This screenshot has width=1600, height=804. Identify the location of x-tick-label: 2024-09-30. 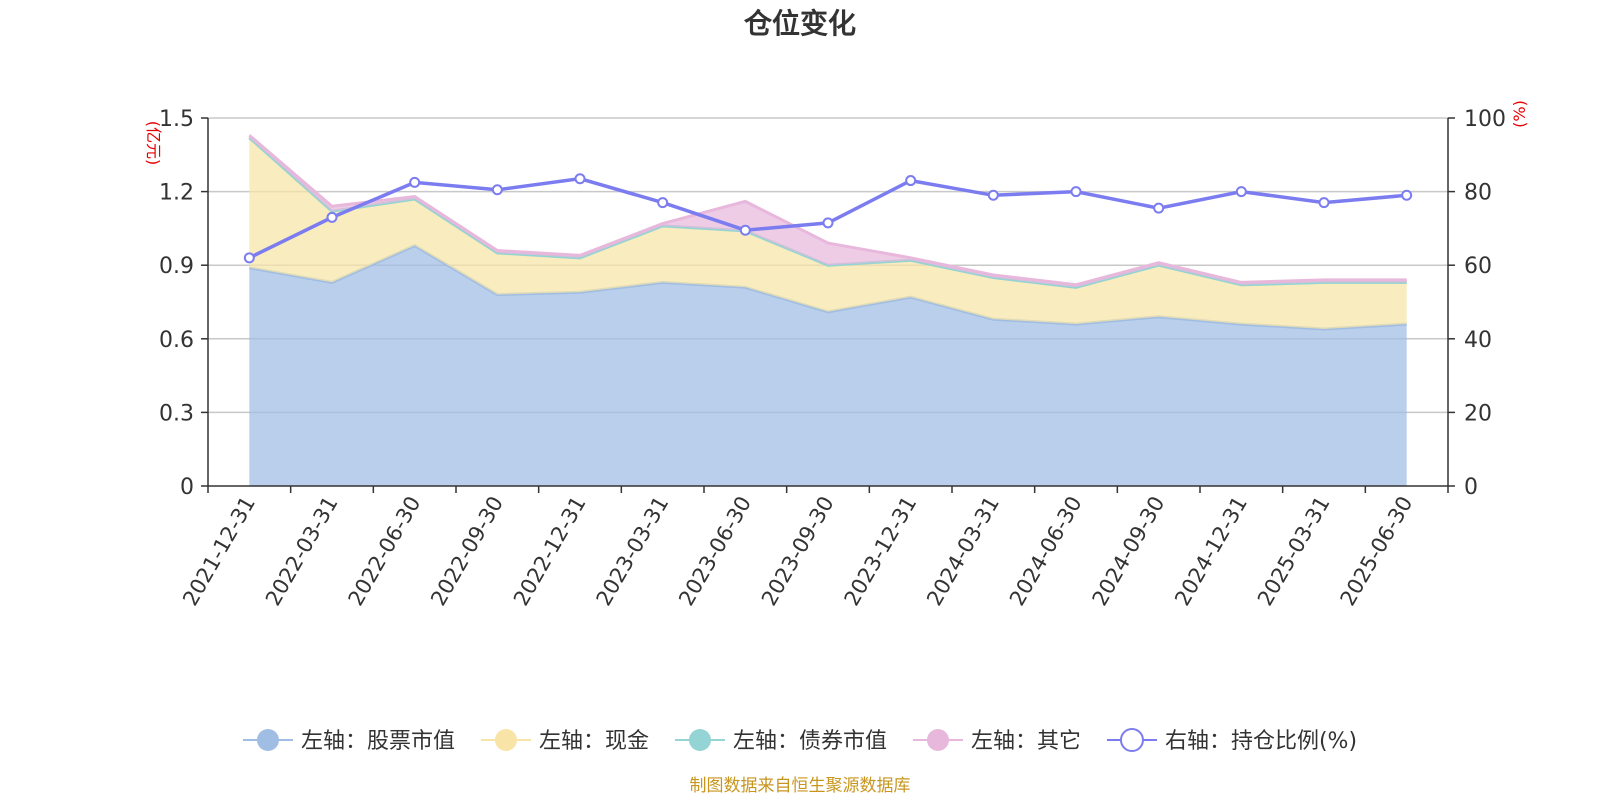
(1129, 551).